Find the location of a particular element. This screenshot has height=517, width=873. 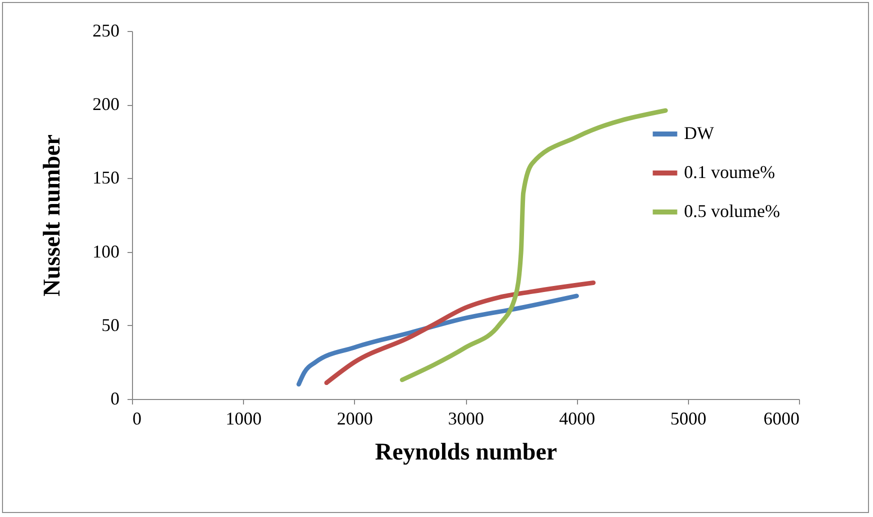

x-tick-label: 5000 is located at coordinates (688, 418).